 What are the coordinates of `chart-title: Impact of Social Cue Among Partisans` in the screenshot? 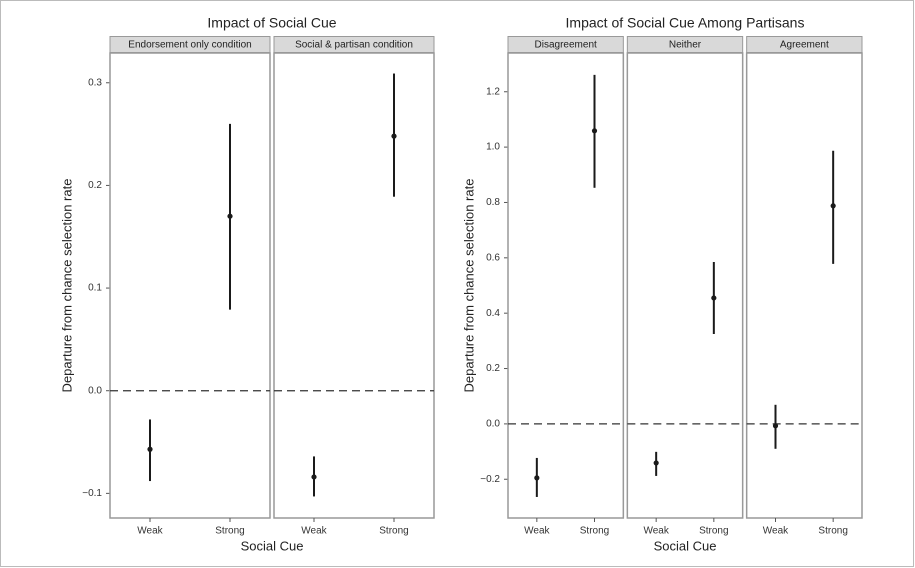 It's located at (685, 23).